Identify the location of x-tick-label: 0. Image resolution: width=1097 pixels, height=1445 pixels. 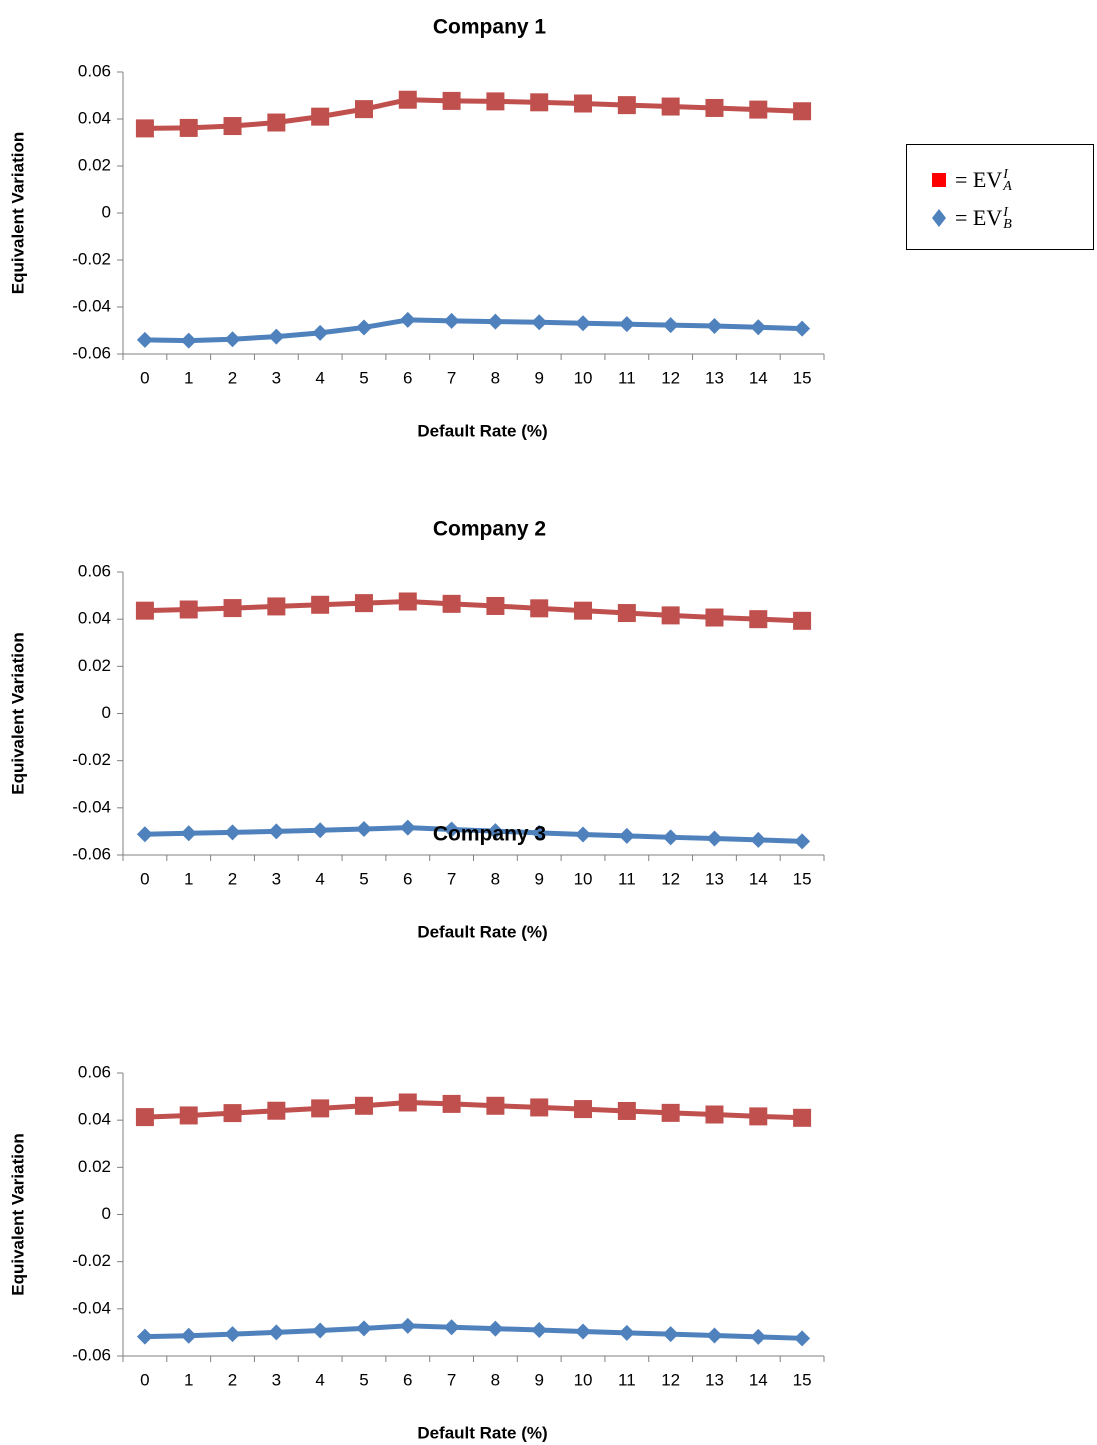
(144, 1379).